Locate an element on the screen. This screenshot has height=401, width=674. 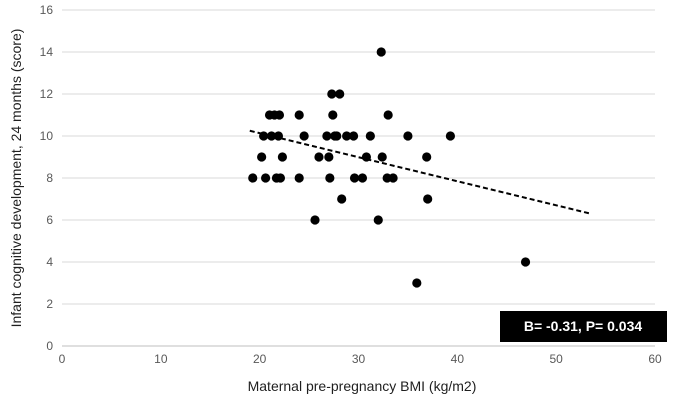
y-tick-labels: 0 2 4 6 8 10 12 14 16 is located at coordinates (47, 178).